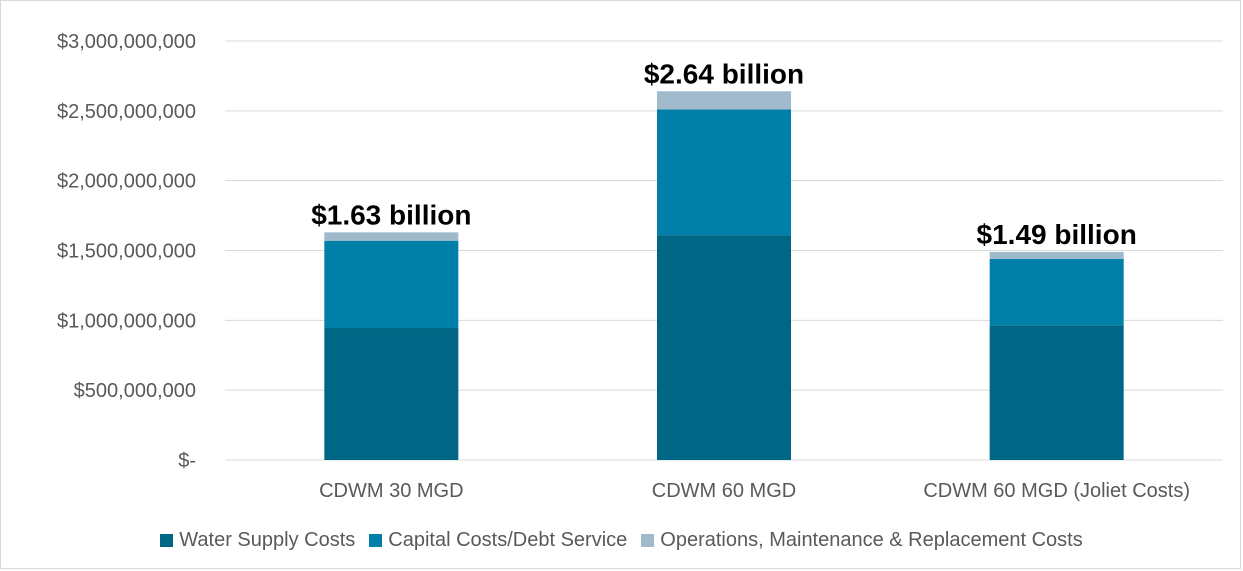  Describe the element at coordinates (1057, 234) in the screenshot. I see `total-label: $1.49 billion` at that location.